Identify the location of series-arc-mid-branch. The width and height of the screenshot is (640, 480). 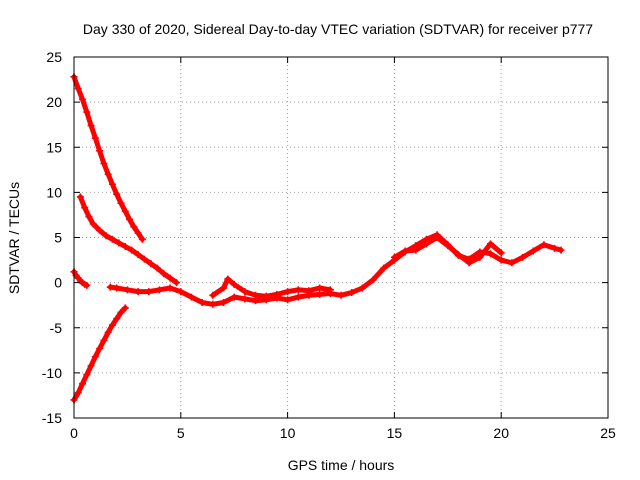
(447, 250).